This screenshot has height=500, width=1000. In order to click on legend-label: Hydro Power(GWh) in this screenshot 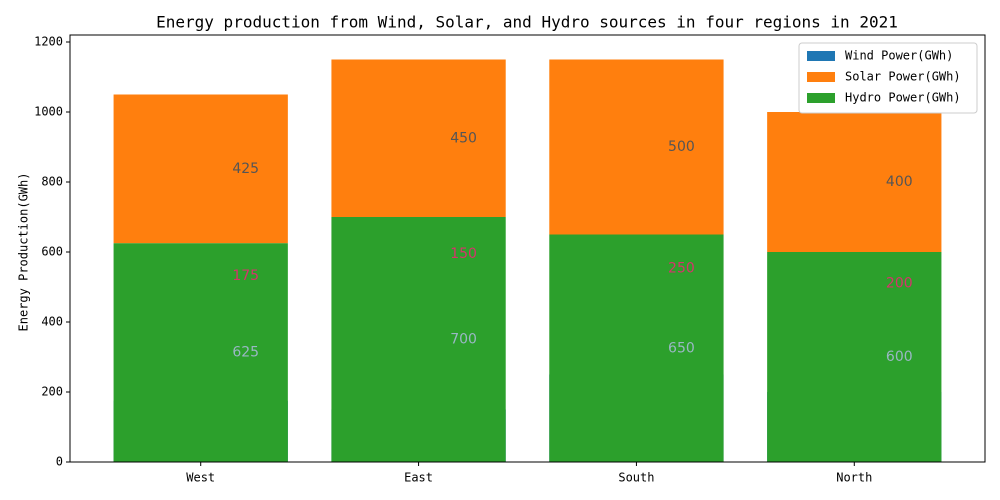, I will do `click(903, 98)`.